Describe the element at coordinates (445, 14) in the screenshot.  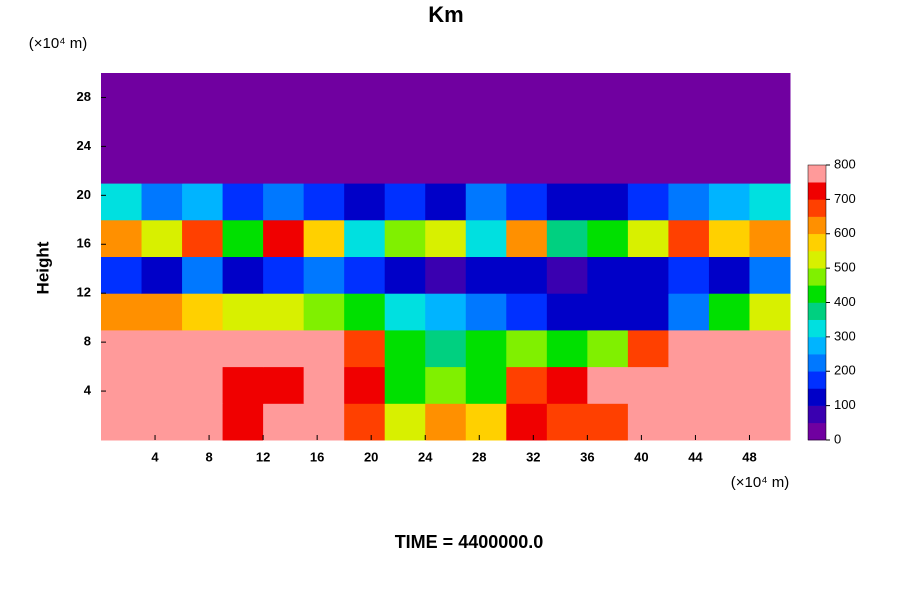
I see `chart-title: Km` at that location.